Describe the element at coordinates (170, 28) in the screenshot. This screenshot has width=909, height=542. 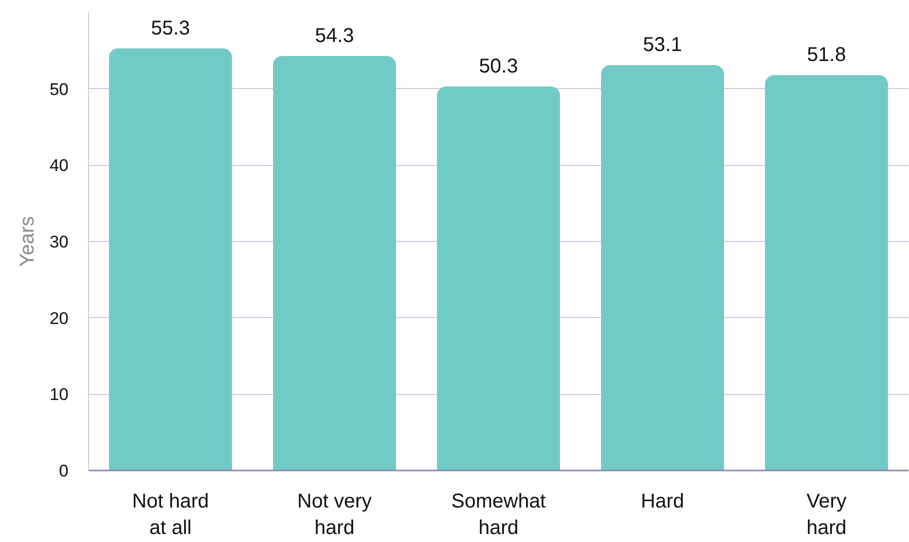
I see `data-label: 55.3` at that location.